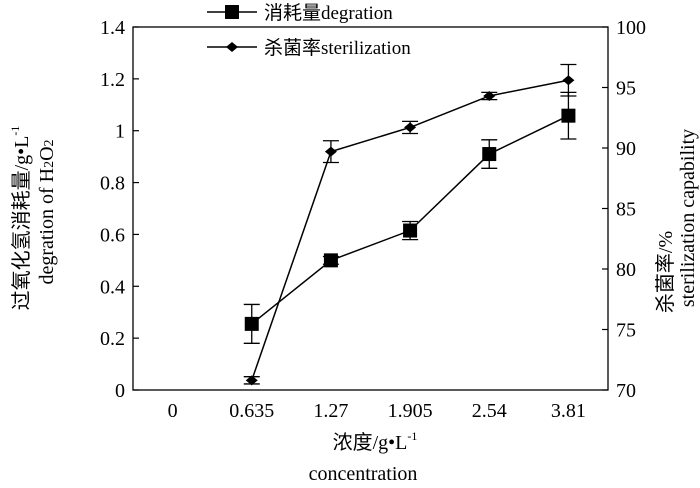  Describe the element at coordinates (47, 211) in the screenshot. I see `y-left-title-en: degration of H2O2` at that location.